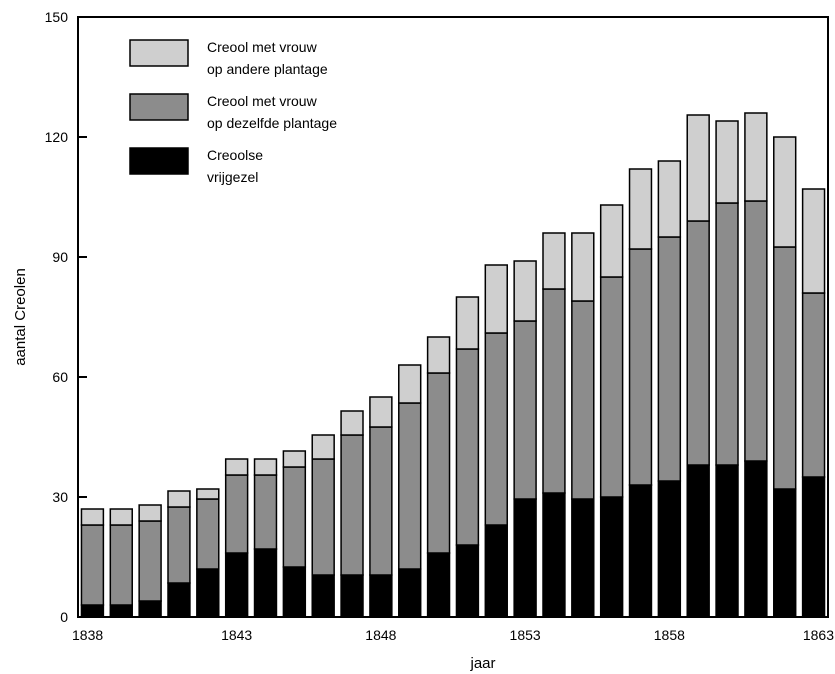 The height and width of the screenshot is (674, 835). What do you see at coordinates (236, 635) in the screenshot?
I see `x-tick-label: 1843` at bounding box center [236, 635].